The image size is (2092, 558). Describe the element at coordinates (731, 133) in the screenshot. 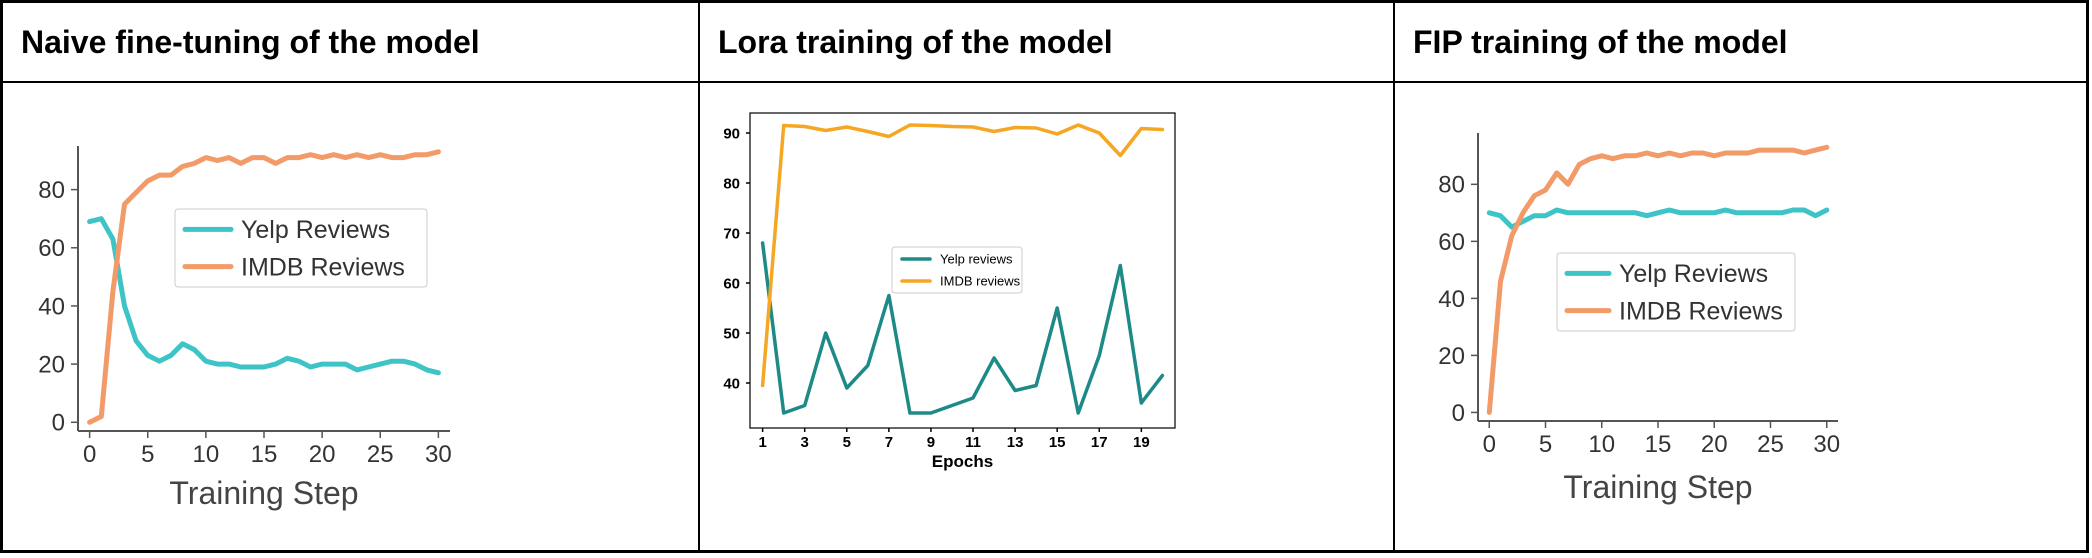

I see `y-tick-label: 90` at that location.